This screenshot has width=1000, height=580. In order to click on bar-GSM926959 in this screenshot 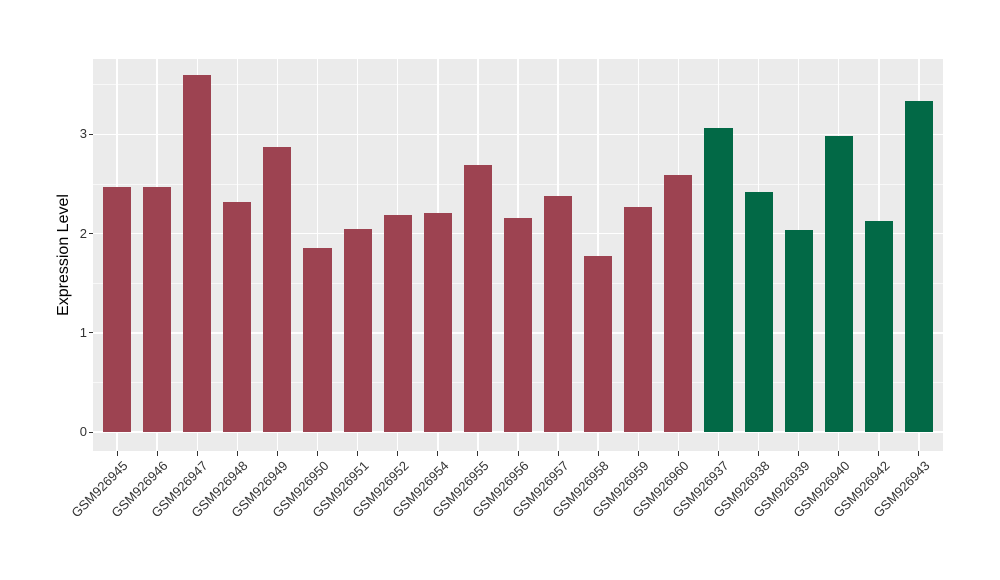, I will do `click(638, 319)`.